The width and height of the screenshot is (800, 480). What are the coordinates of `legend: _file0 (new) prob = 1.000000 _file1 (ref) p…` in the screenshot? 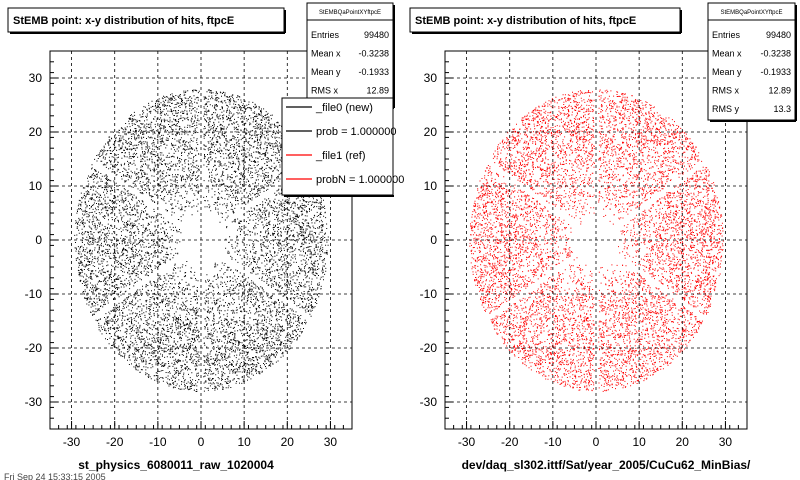 It's located at (342, 147).